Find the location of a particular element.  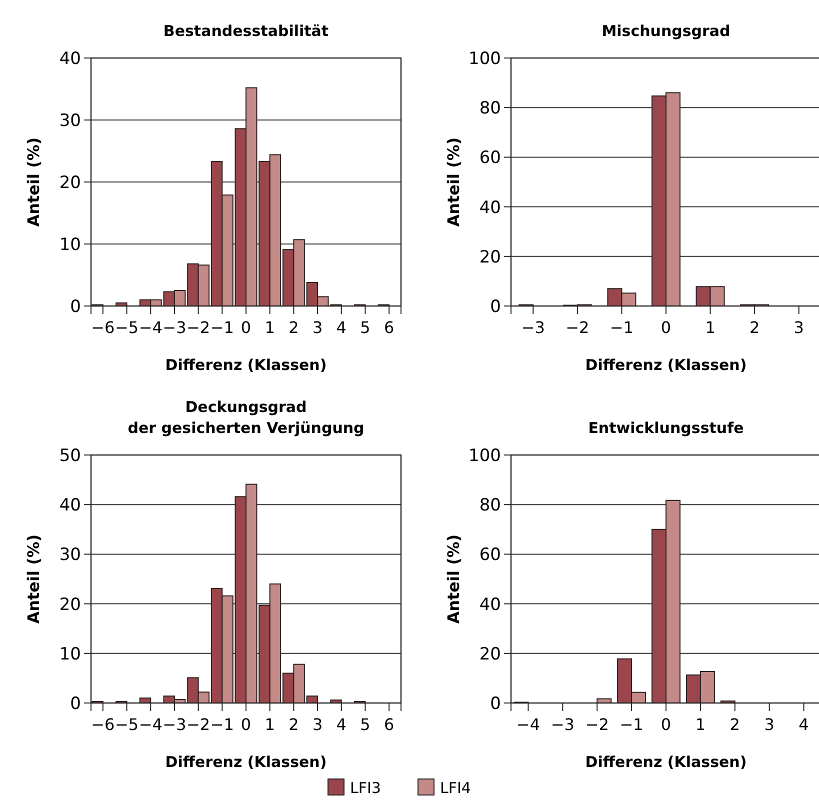

legend-label: LFI4 is located at coordinates (455, 788).